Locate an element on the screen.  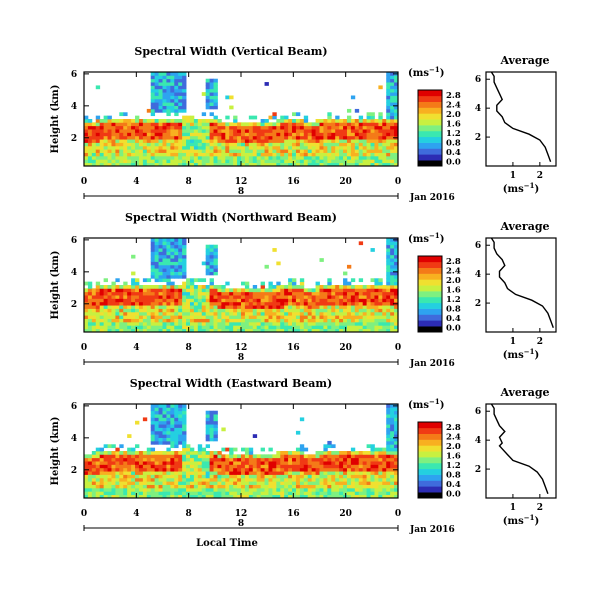
colorbar-tick-label: 2.4 is located at coordinates (453, 271).